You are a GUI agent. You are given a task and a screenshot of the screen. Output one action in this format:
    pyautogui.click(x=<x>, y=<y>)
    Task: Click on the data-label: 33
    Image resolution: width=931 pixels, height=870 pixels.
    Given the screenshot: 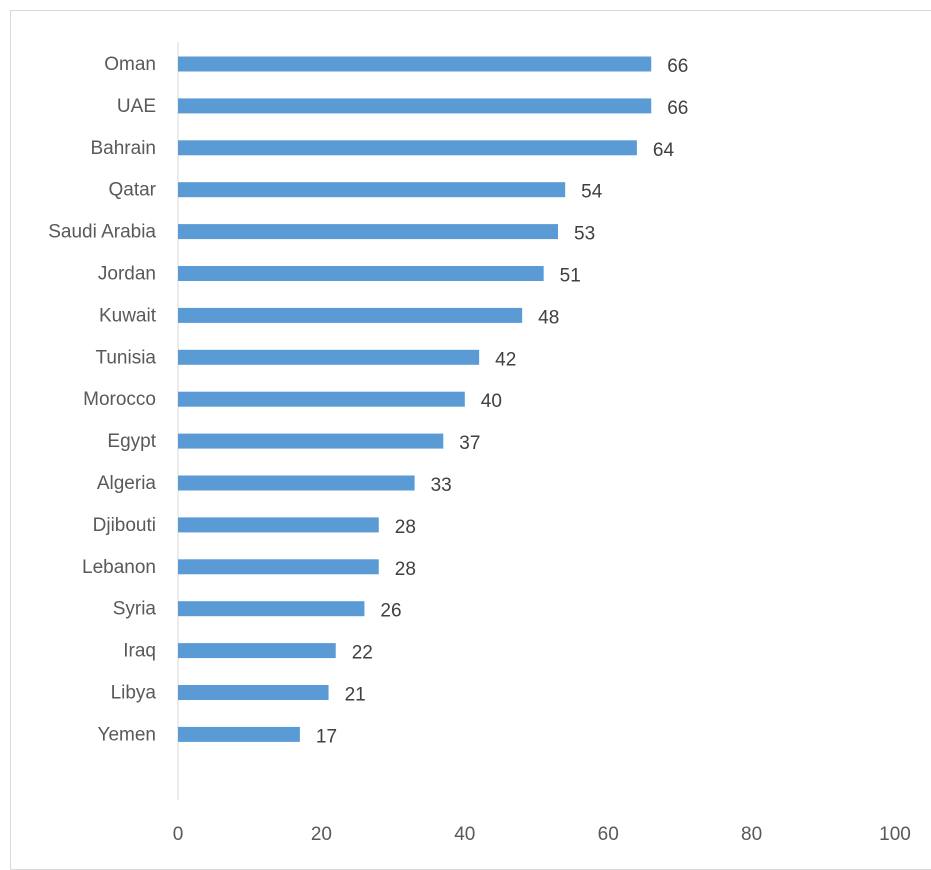 What is the action you would take?
    pyautogui.click(x=441, y=485)
    